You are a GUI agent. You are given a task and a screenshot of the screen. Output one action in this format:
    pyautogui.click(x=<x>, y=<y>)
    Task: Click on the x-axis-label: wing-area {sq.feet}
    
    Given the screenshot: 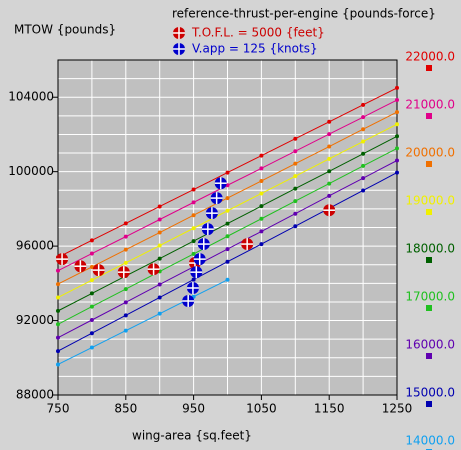 What is the action you would take?
    pyautogui.click(x=192, y=436)
    